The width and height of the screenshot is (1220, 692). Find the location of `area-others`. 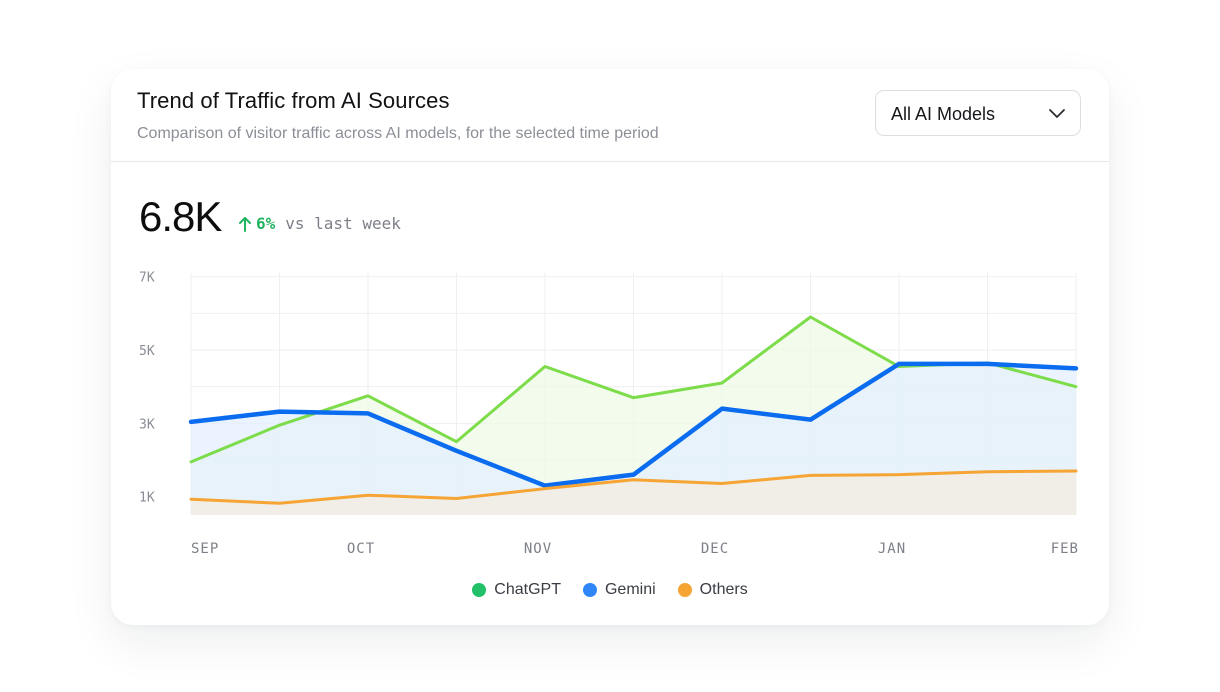

area-others is located at coordinates (633, 493).